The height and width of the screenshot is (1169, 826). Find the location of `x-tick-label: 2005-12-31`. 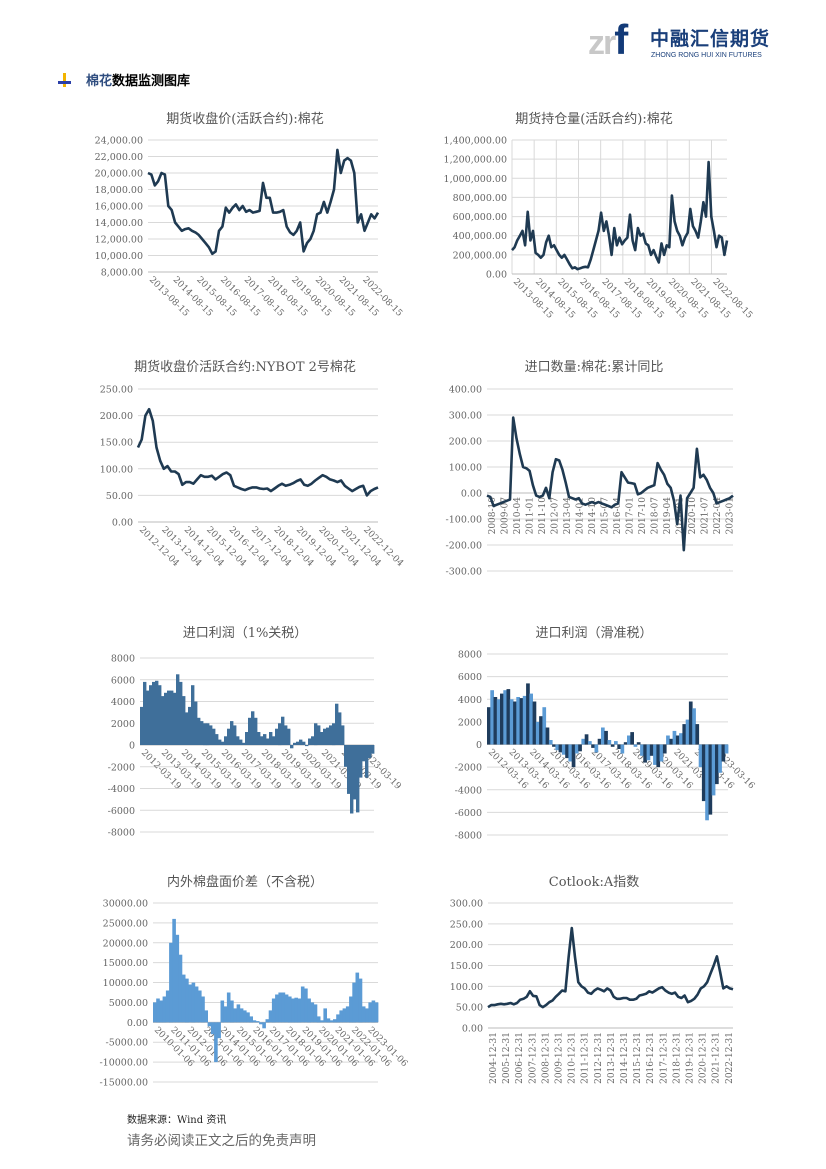

x-tick-label: 2005-12-31 is located at coordinates (507, 1058).